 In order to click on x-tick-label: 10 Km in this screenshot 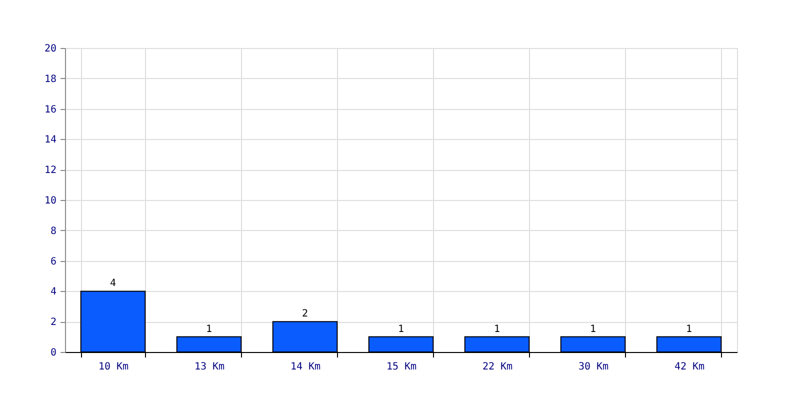, I will do `click(113, 367)`.